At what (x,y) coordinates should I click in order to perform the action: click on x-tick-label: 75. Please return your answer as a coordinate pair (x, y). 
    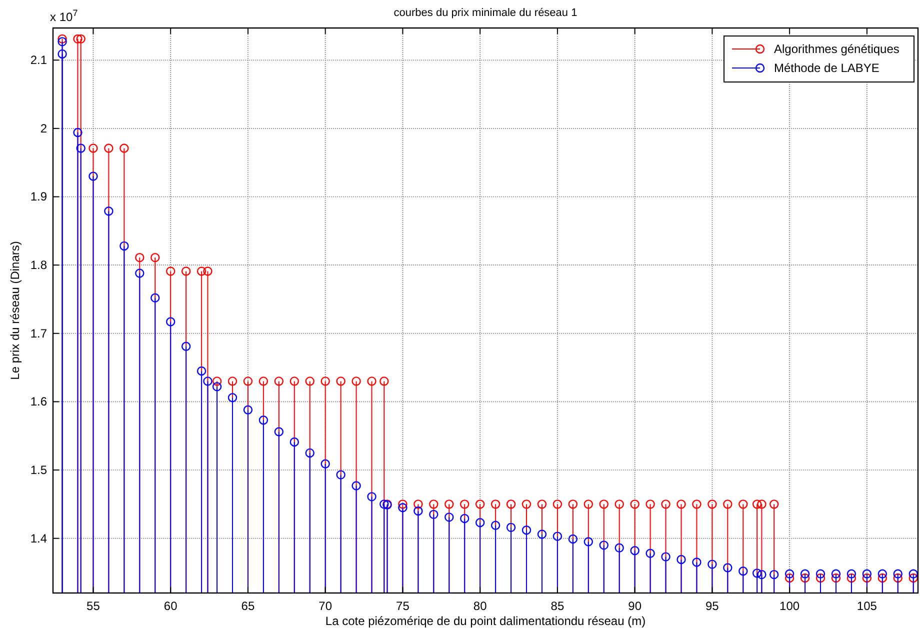
    Looking at the image, I should click on (403, 606).